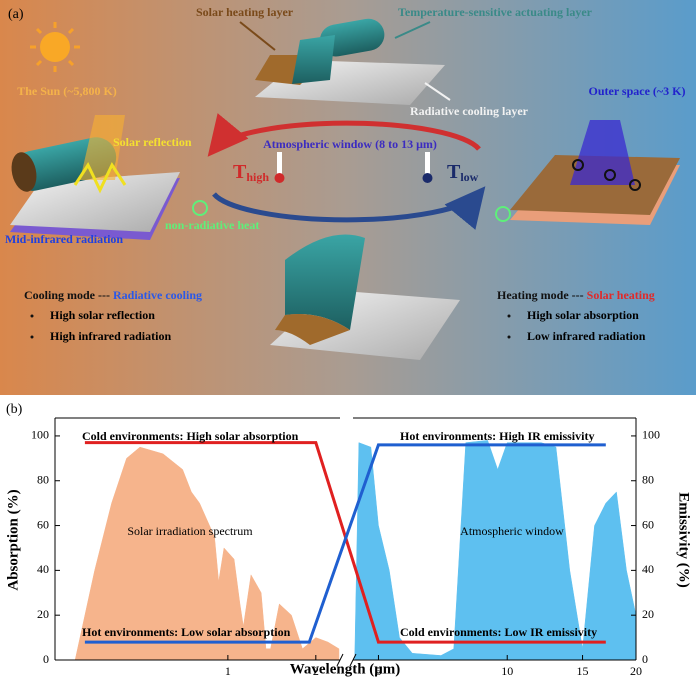 The image size is (696, 681). What do you see at coordinates (345, 669) in the screenshot?
I see `x-axis-label: Wavelength (μm)` at bounding box center [345, 669].